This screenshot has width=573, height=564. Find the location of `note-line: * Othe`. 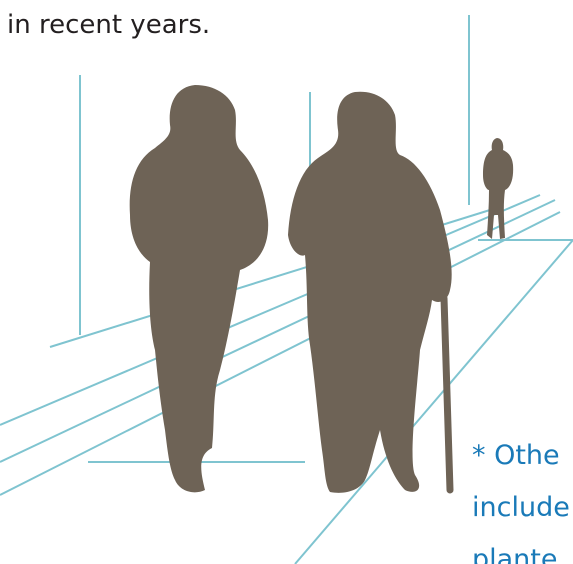

note-line: * Othe is located at coordinates (516, 455).